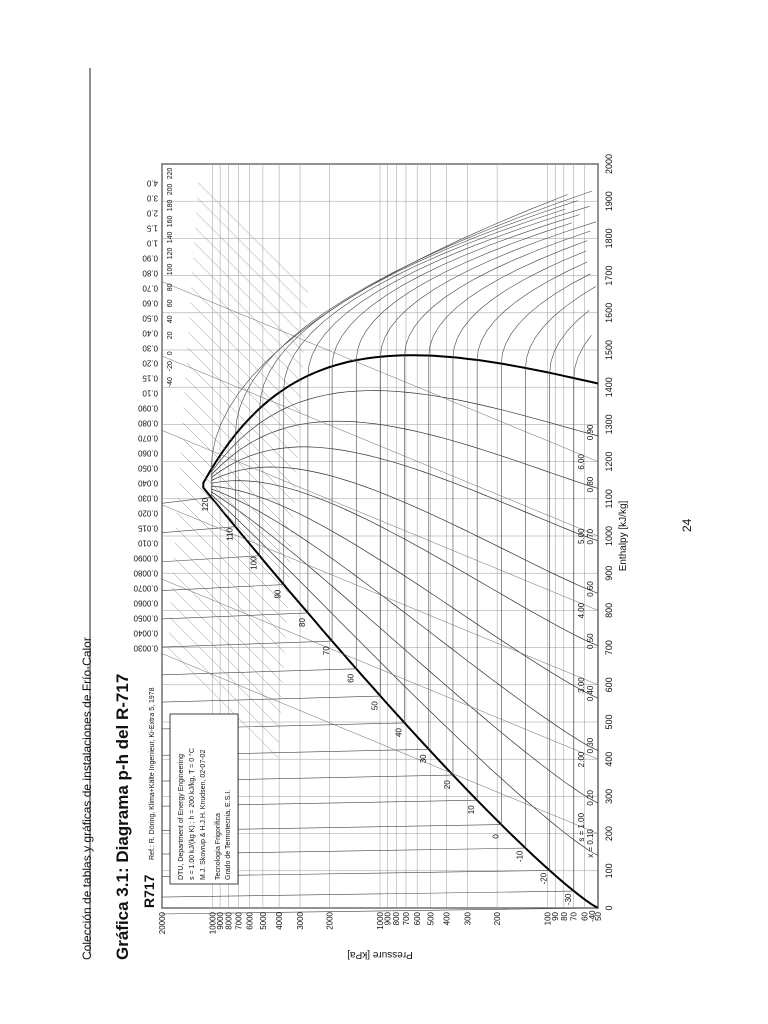 This screenshot has height=1024, width=768. What do you see at coordinates (149, 891) in the screenshot?
I see `refrigerant-name: R717` at bounding box center [149, 891].